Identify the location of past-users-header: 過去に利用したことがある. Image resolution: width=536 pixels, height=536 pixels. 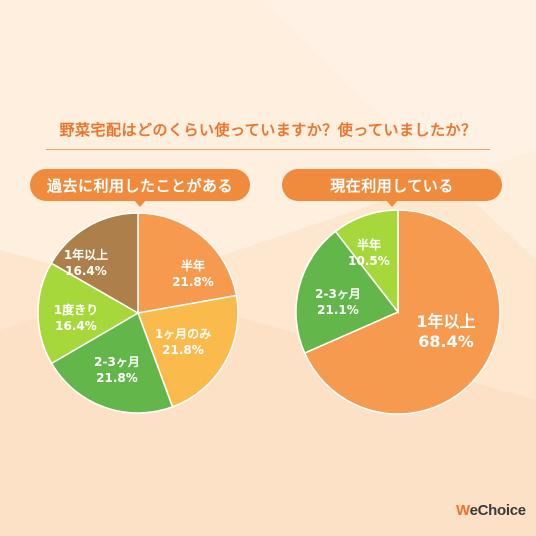
(140, 188).